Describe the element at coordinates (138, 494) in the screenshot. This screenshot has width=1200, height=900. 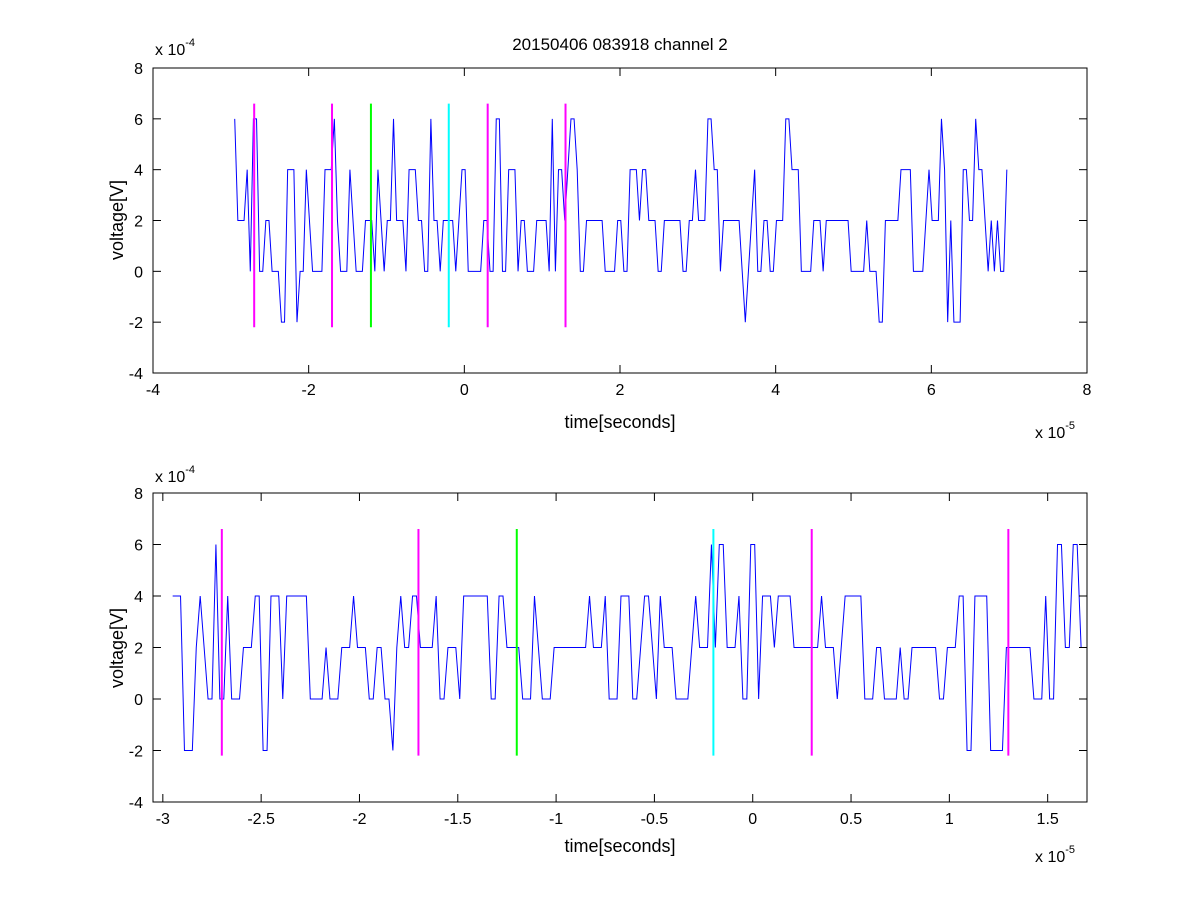
I see `bottom-chart-y-tick-label: 8` at that location.